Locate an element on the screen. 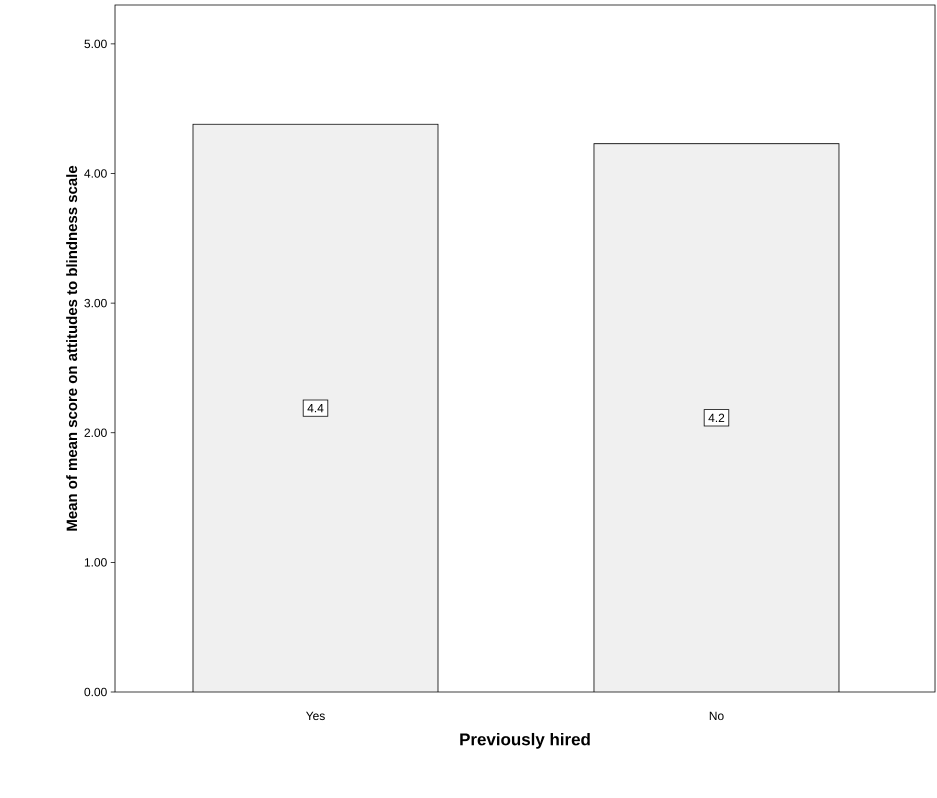 The height and width of the screenshot is (798, 937). y-tick-label: 5.00 is located at coordinates (95, 44).